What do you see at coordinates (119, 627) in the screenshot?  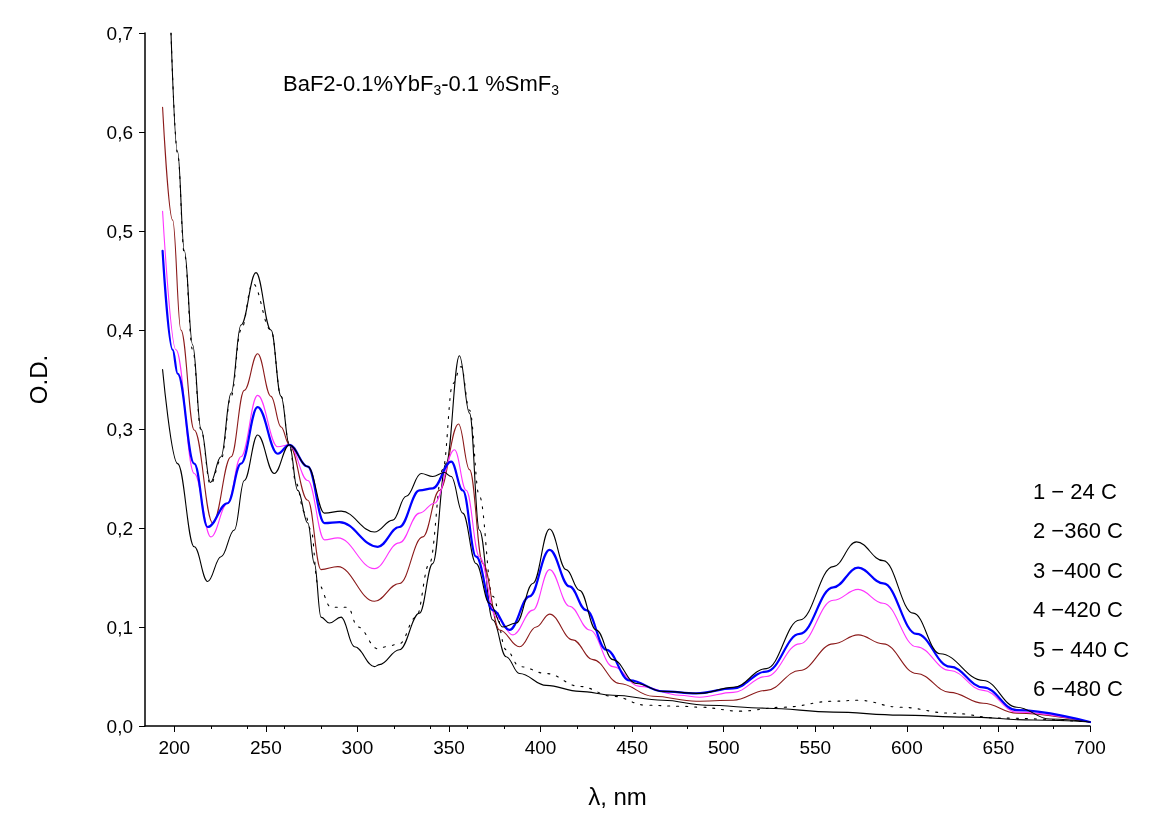 I see `y-tick-label: 0,1` at bounding box center [119, 627].